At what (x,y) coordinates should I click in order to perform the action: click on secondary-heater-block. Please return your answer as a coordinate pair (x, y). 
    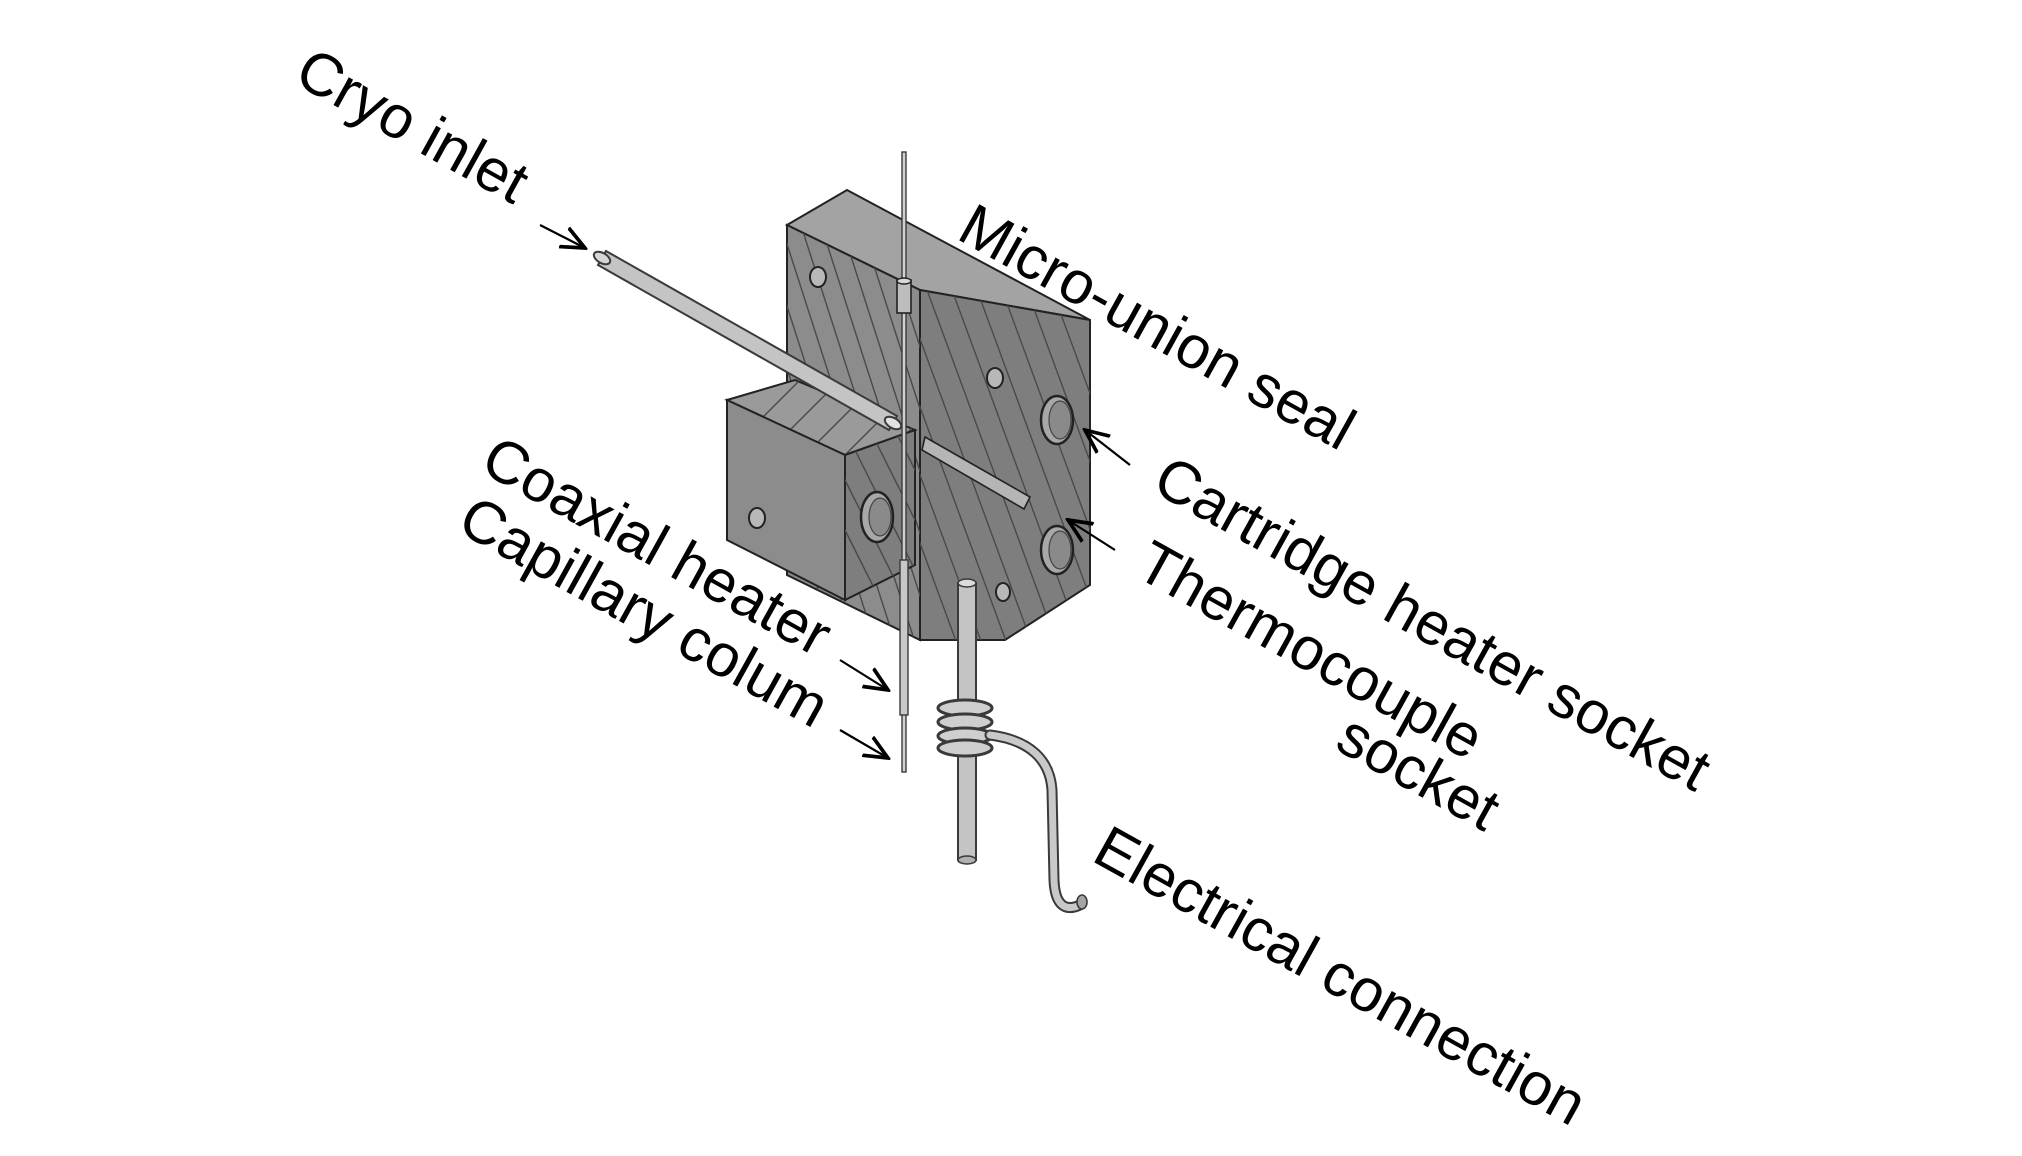
    Looking at the image, I should click on (821, 490).